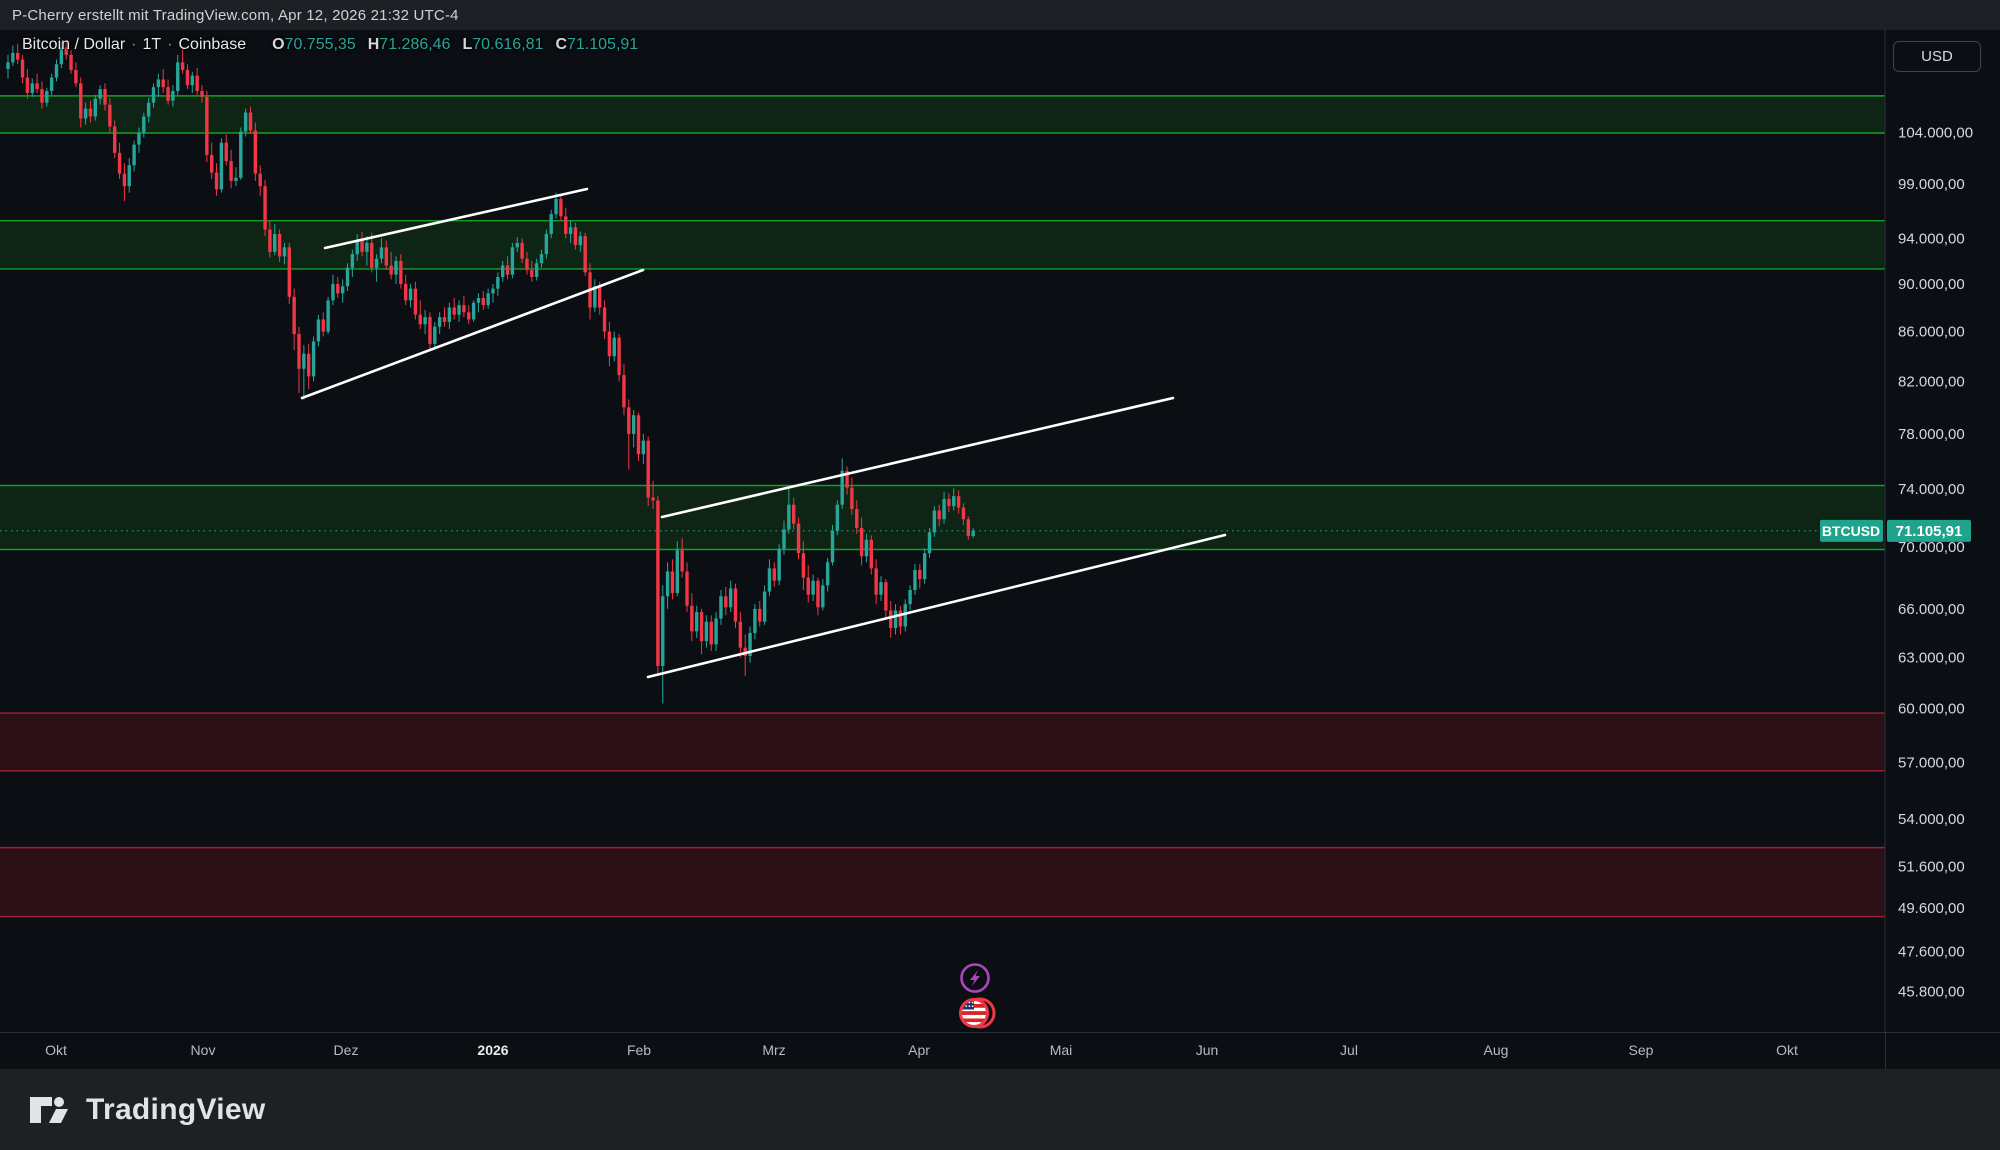  What do you see at coordinates (1931, 489) in the screenshot?
I see `price-tick-label: 74.000,00` at bounding box center [1931, 489].